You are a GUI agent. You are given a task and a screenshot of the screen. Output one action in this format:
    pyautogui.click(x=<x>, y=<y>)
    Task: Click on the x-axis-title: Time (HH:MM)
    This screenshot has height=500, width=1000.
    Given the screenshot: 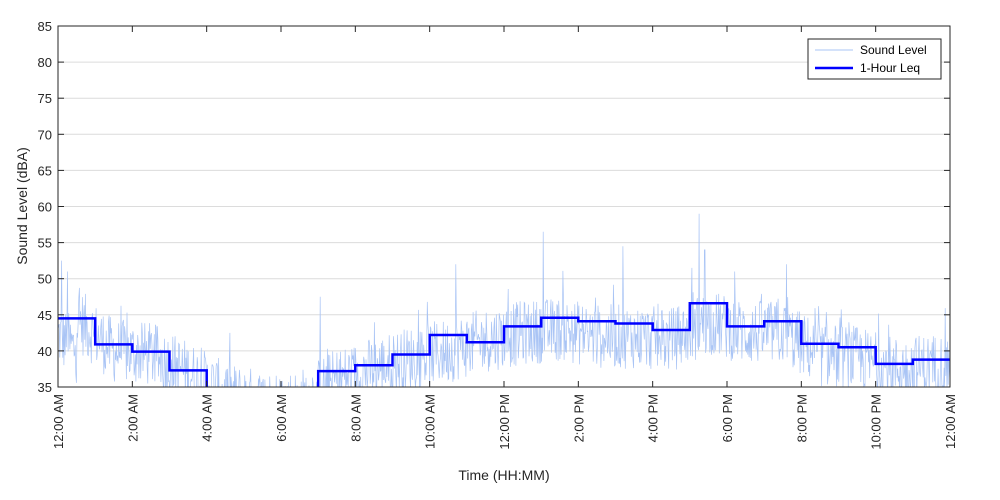 What is the action you would take?
    pyautogui.click(x=503, y=475)
    